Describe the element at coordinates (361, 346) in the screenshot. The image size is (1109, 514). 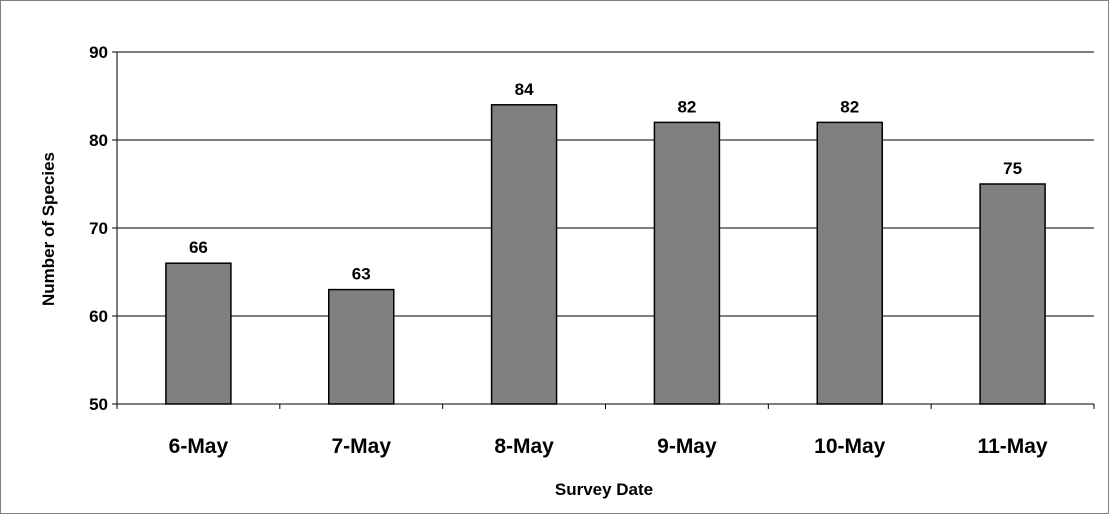
I see `bar-7-May` at that location.